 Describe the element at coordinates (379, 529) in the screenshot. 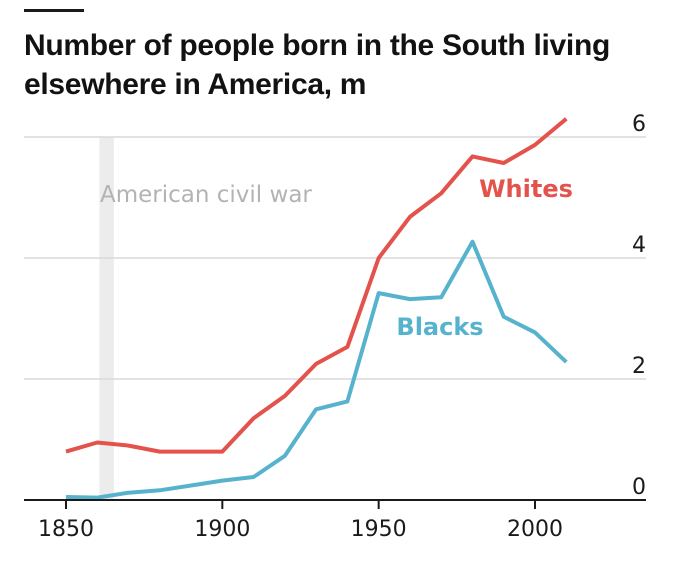

I see `x-tick-label-1950: 1950` at that location.